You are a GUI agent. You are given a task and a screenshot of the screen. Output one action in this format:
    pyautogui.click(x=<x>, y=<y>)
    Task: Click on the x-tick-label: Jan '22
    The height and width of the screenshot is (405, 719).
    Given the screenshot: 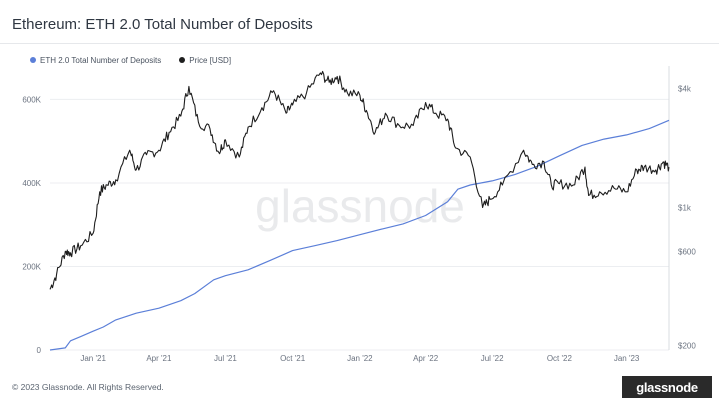 What is the action you would take?
    pyautogui.click(x=360, y=358)
    